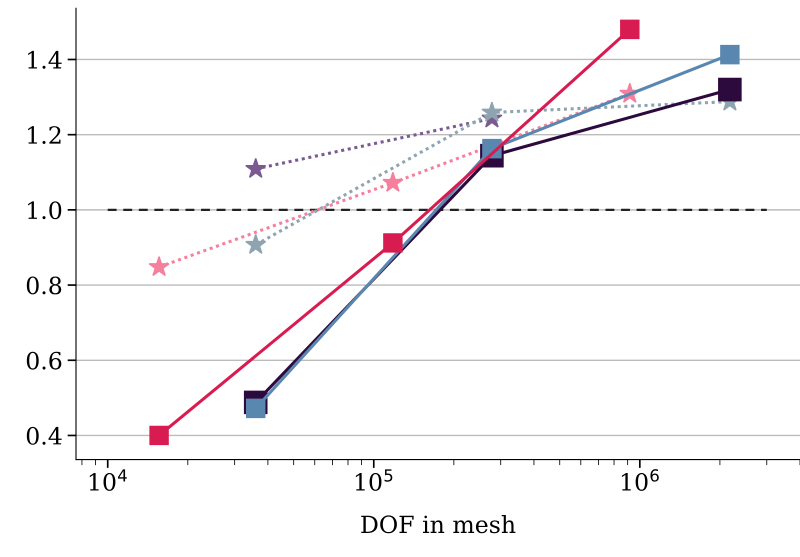 The height and width of the screenshot is (557, 800). What do you see at coordinates (108, 480) in the screenshot?
I see `x-tick-label: 10$^{4}$` at bounding box center [108, 480].